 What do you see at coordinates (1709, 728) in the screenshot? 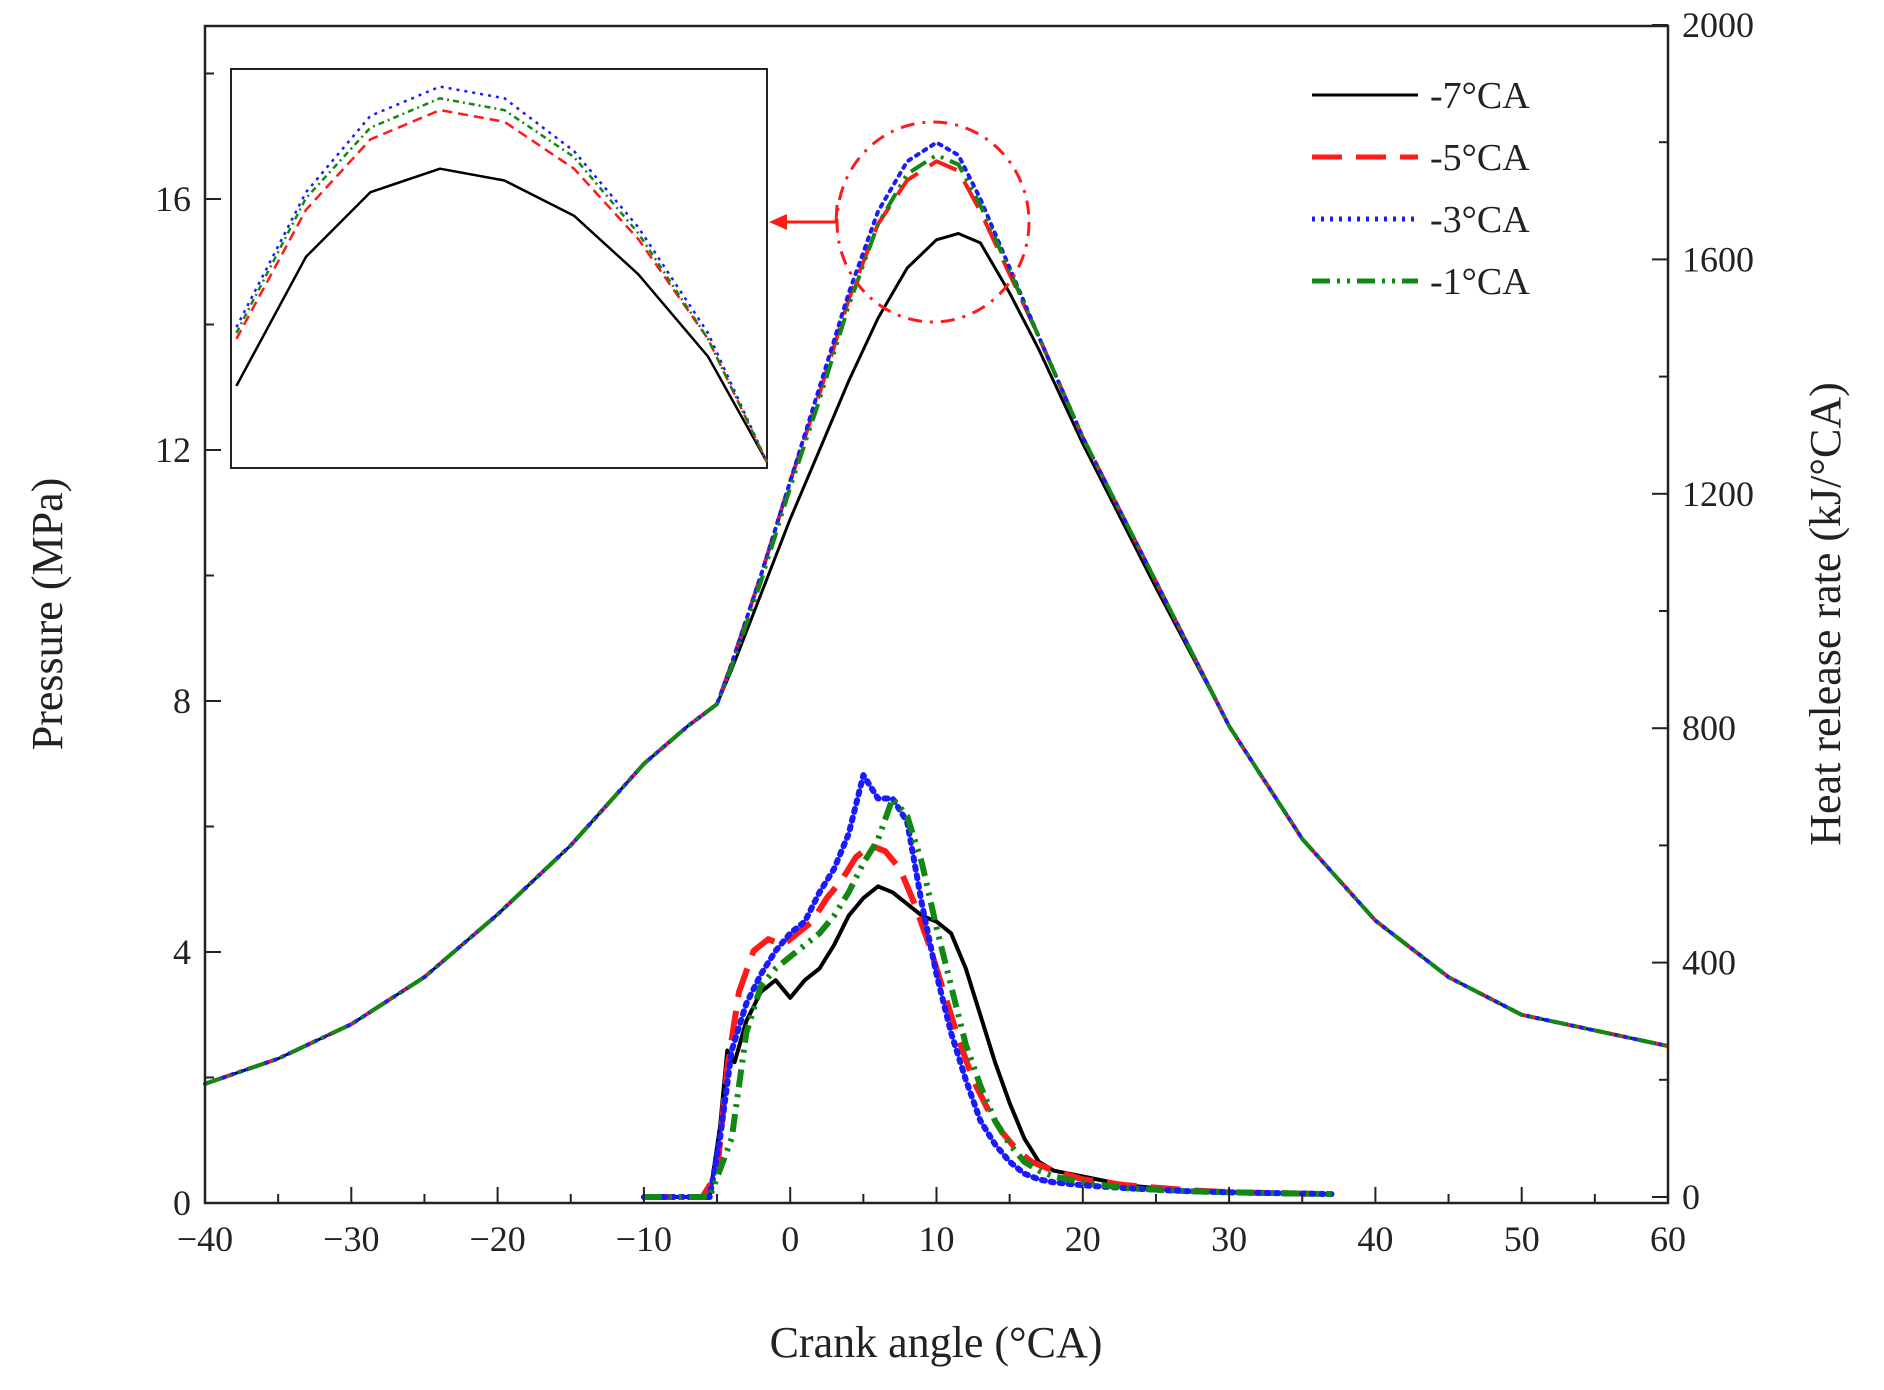
I see `y-right-tick-label: 800` at bounding box center [1709, 728].